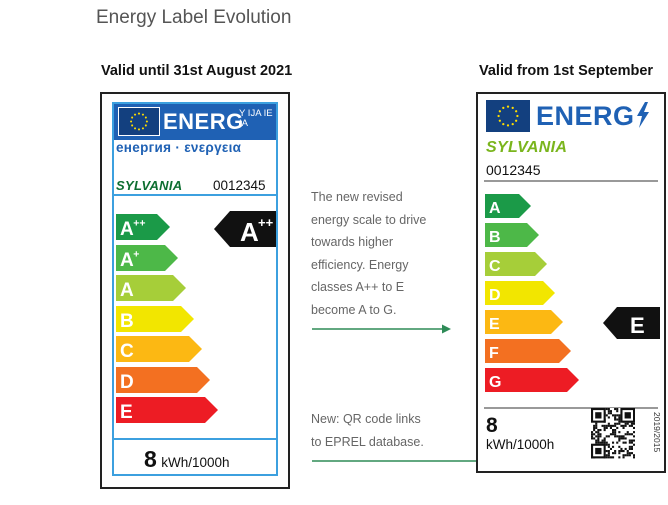 This screenshot has height=505, width=668. I want to click on old-consumption: 8 kWh/1000h, so click(187, 459).